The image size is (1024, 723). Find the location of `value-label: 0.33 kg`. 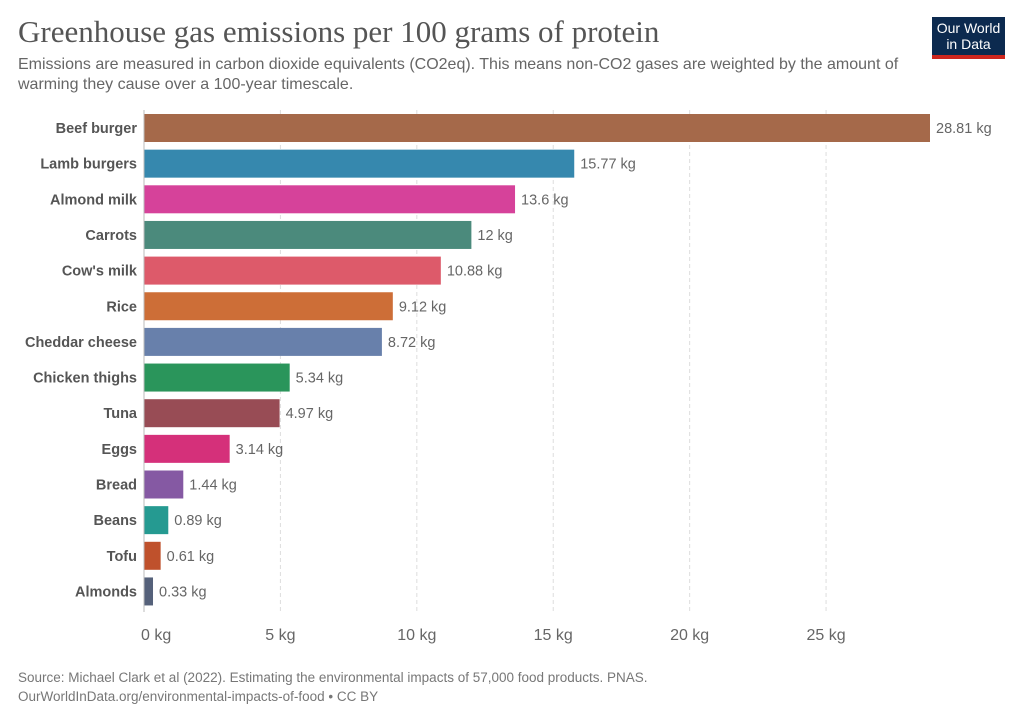

value-label: 0.33 kg is located at coordinates (183, 592).